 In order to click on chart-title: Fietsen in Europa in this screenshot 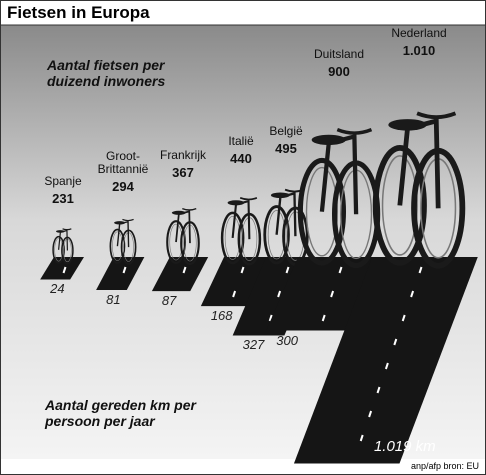, I will do `click(78, 12)`.